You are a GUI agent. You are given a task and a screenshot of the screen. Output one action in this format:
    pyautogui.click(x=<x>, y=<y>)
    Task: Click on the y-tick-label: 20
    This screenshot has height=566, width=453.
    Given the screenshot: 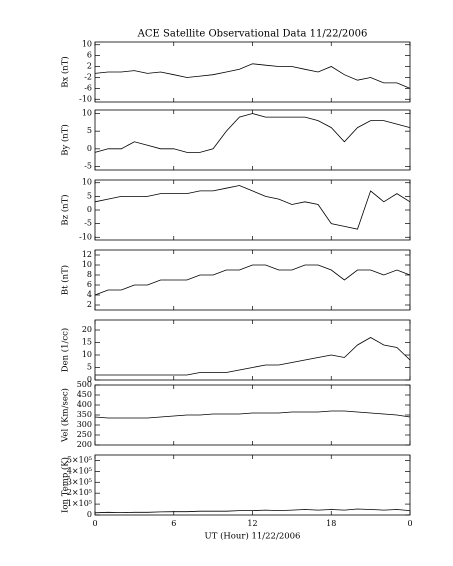 What is the action you would take?
    pyautogui.click(x=87, y=329)
    